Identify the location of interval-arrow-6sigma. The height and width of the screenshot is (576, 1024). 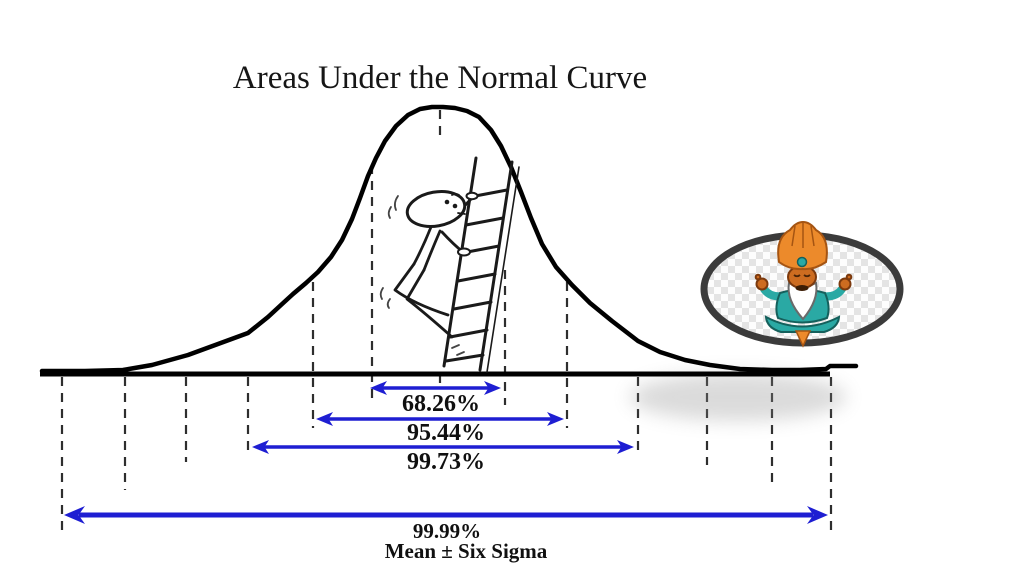
(446, 515).